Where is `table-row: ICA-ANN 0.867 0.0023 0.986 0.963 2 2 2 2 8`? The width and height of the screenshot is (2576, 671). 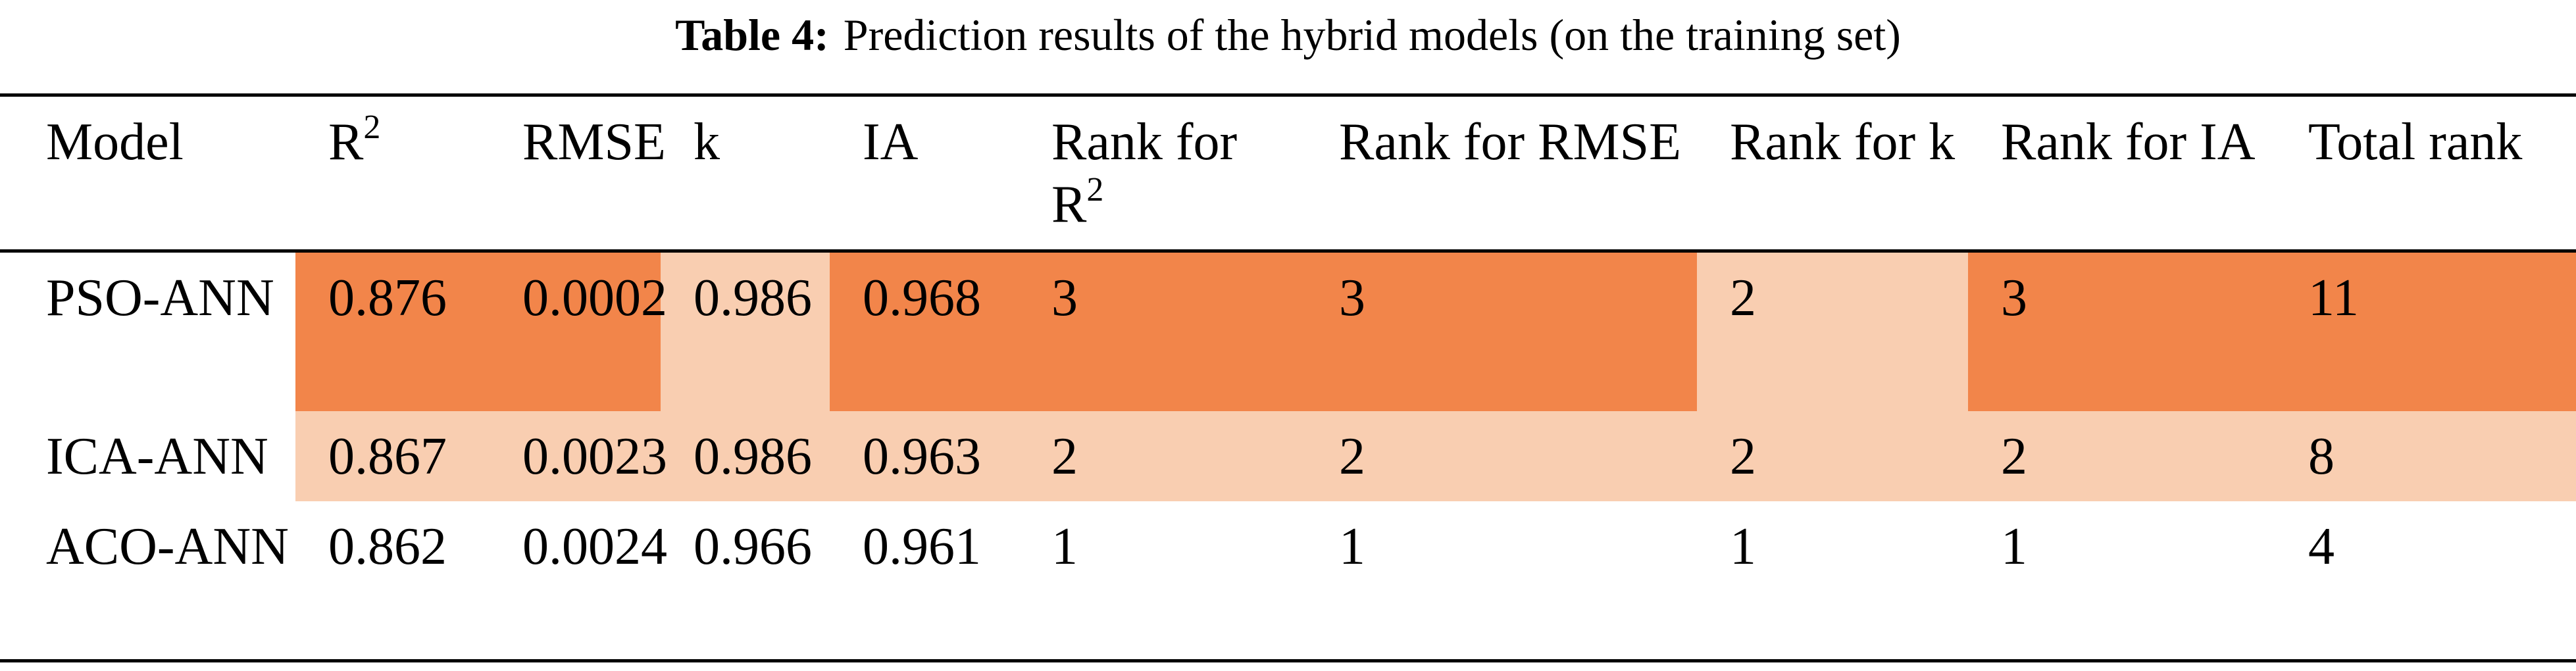
table-row: ICA-ANN 0.867 0.0023 0.986 0.963 2 2 2 2 8 is located at coordinates (1288, 455).